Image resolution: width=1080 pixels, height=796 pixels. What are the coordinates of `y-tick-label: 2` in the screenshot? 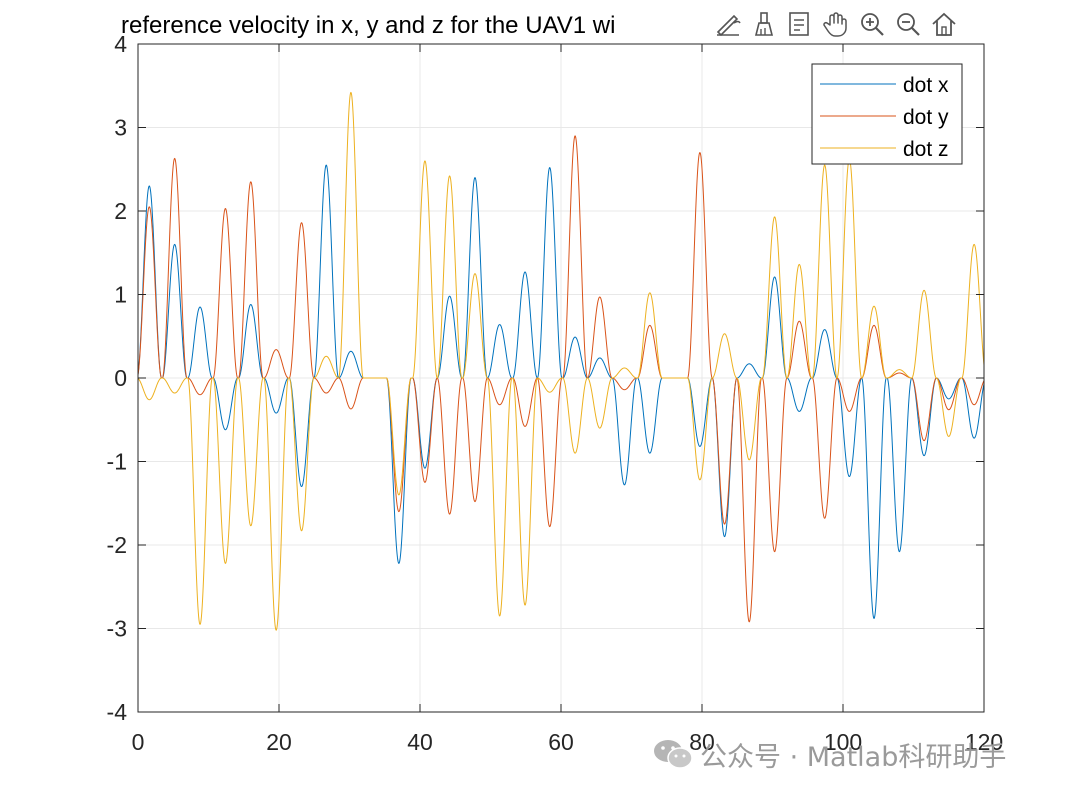 It's located at (120, 211).